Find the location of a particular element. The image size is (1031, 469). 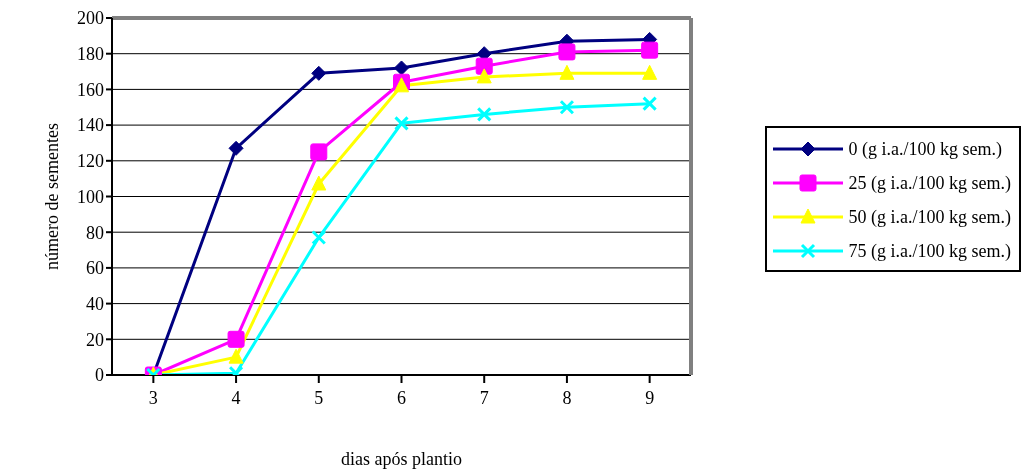

x-tick-label: 6 is located at coordinates (401, 397).